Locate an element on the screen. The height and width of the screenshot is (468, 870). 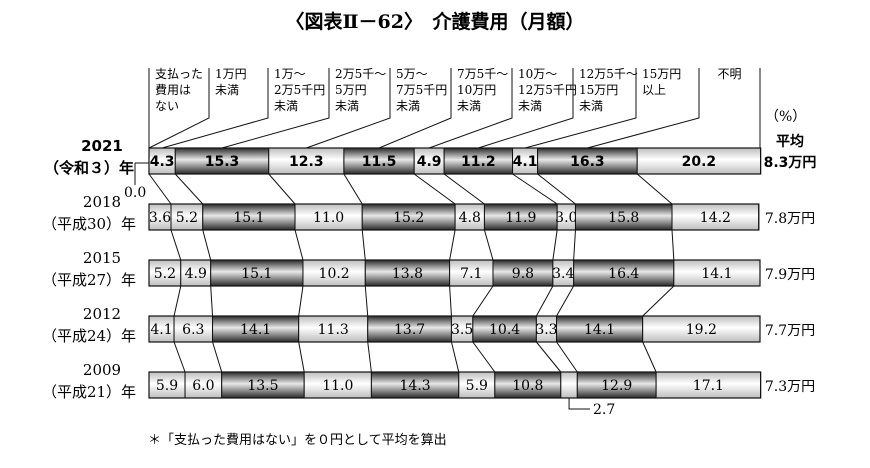
zero-callout-label: 0.0 is located at coordinates (135, 193).